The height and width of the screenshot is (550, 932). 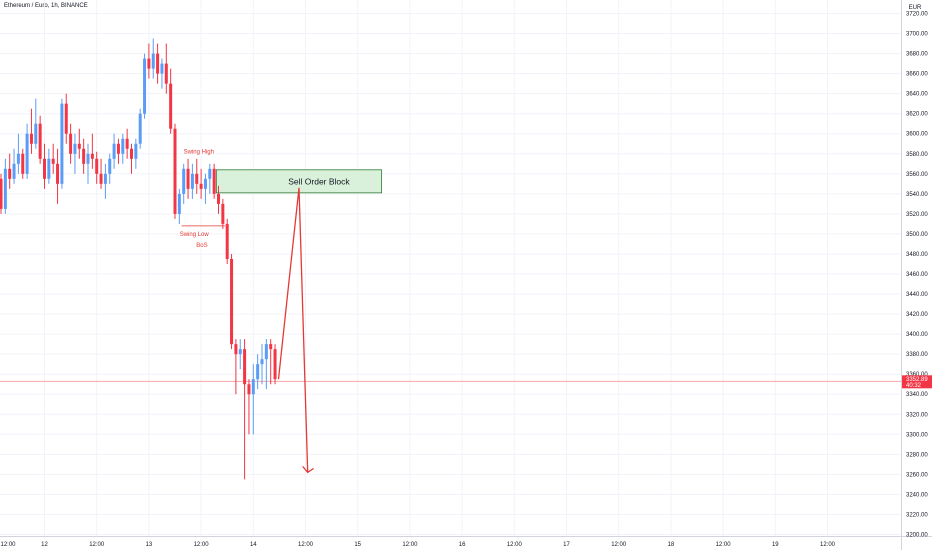 I want to click on y-tick-label: 3440.00, so click(x=917, y=295).